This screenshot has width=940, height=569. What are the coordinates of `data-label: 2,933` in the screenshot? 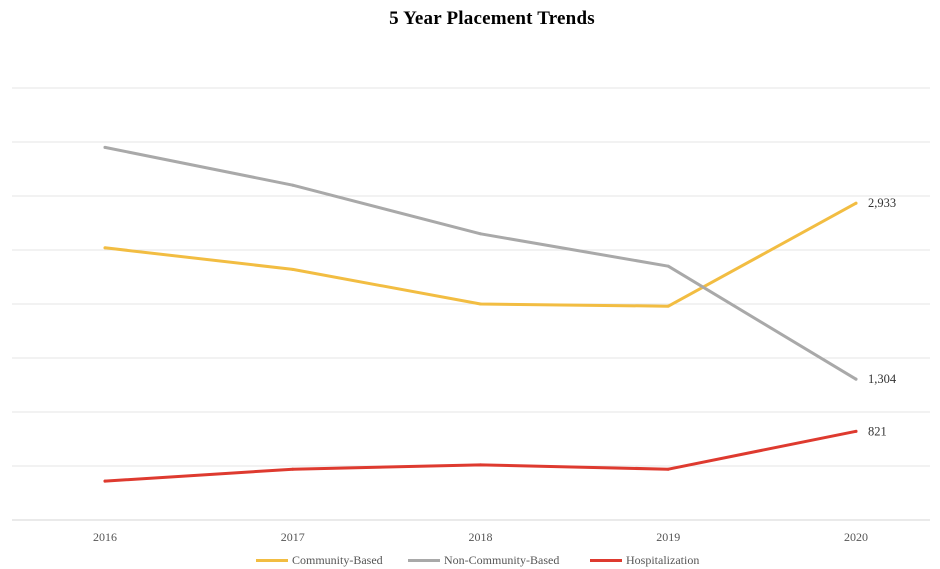 It's located at (882, 203).